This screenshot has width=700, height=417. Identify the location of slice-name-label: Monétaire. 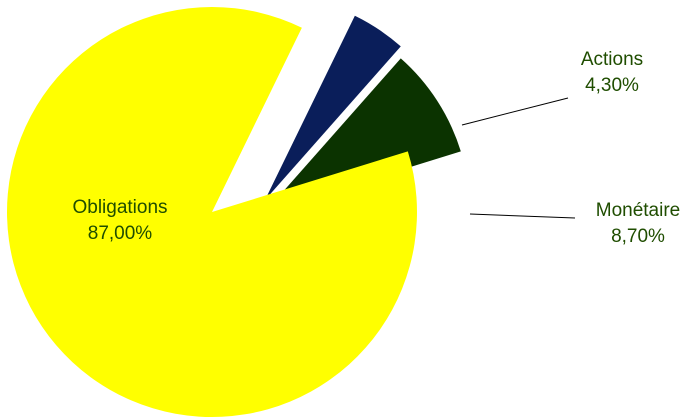
(638, 210).